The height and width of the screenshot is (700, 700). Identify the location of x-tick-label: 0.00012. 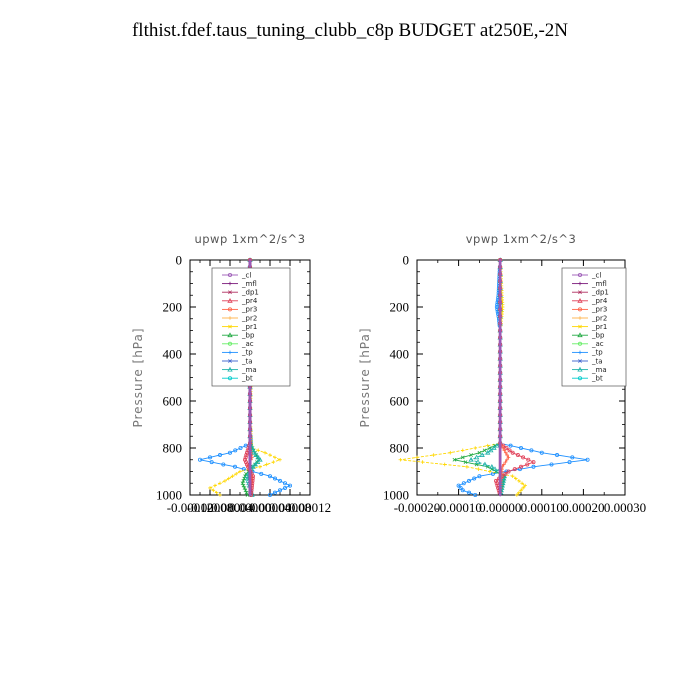
(310, 507).